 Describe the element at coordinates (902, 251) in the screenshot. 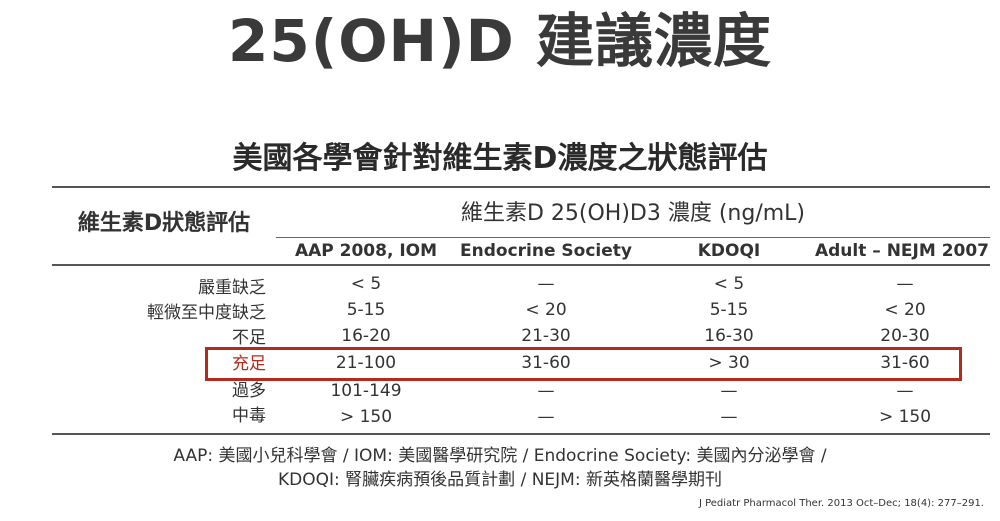

I see `column-header-nejm: Adult – NEJM 2007` at that location.